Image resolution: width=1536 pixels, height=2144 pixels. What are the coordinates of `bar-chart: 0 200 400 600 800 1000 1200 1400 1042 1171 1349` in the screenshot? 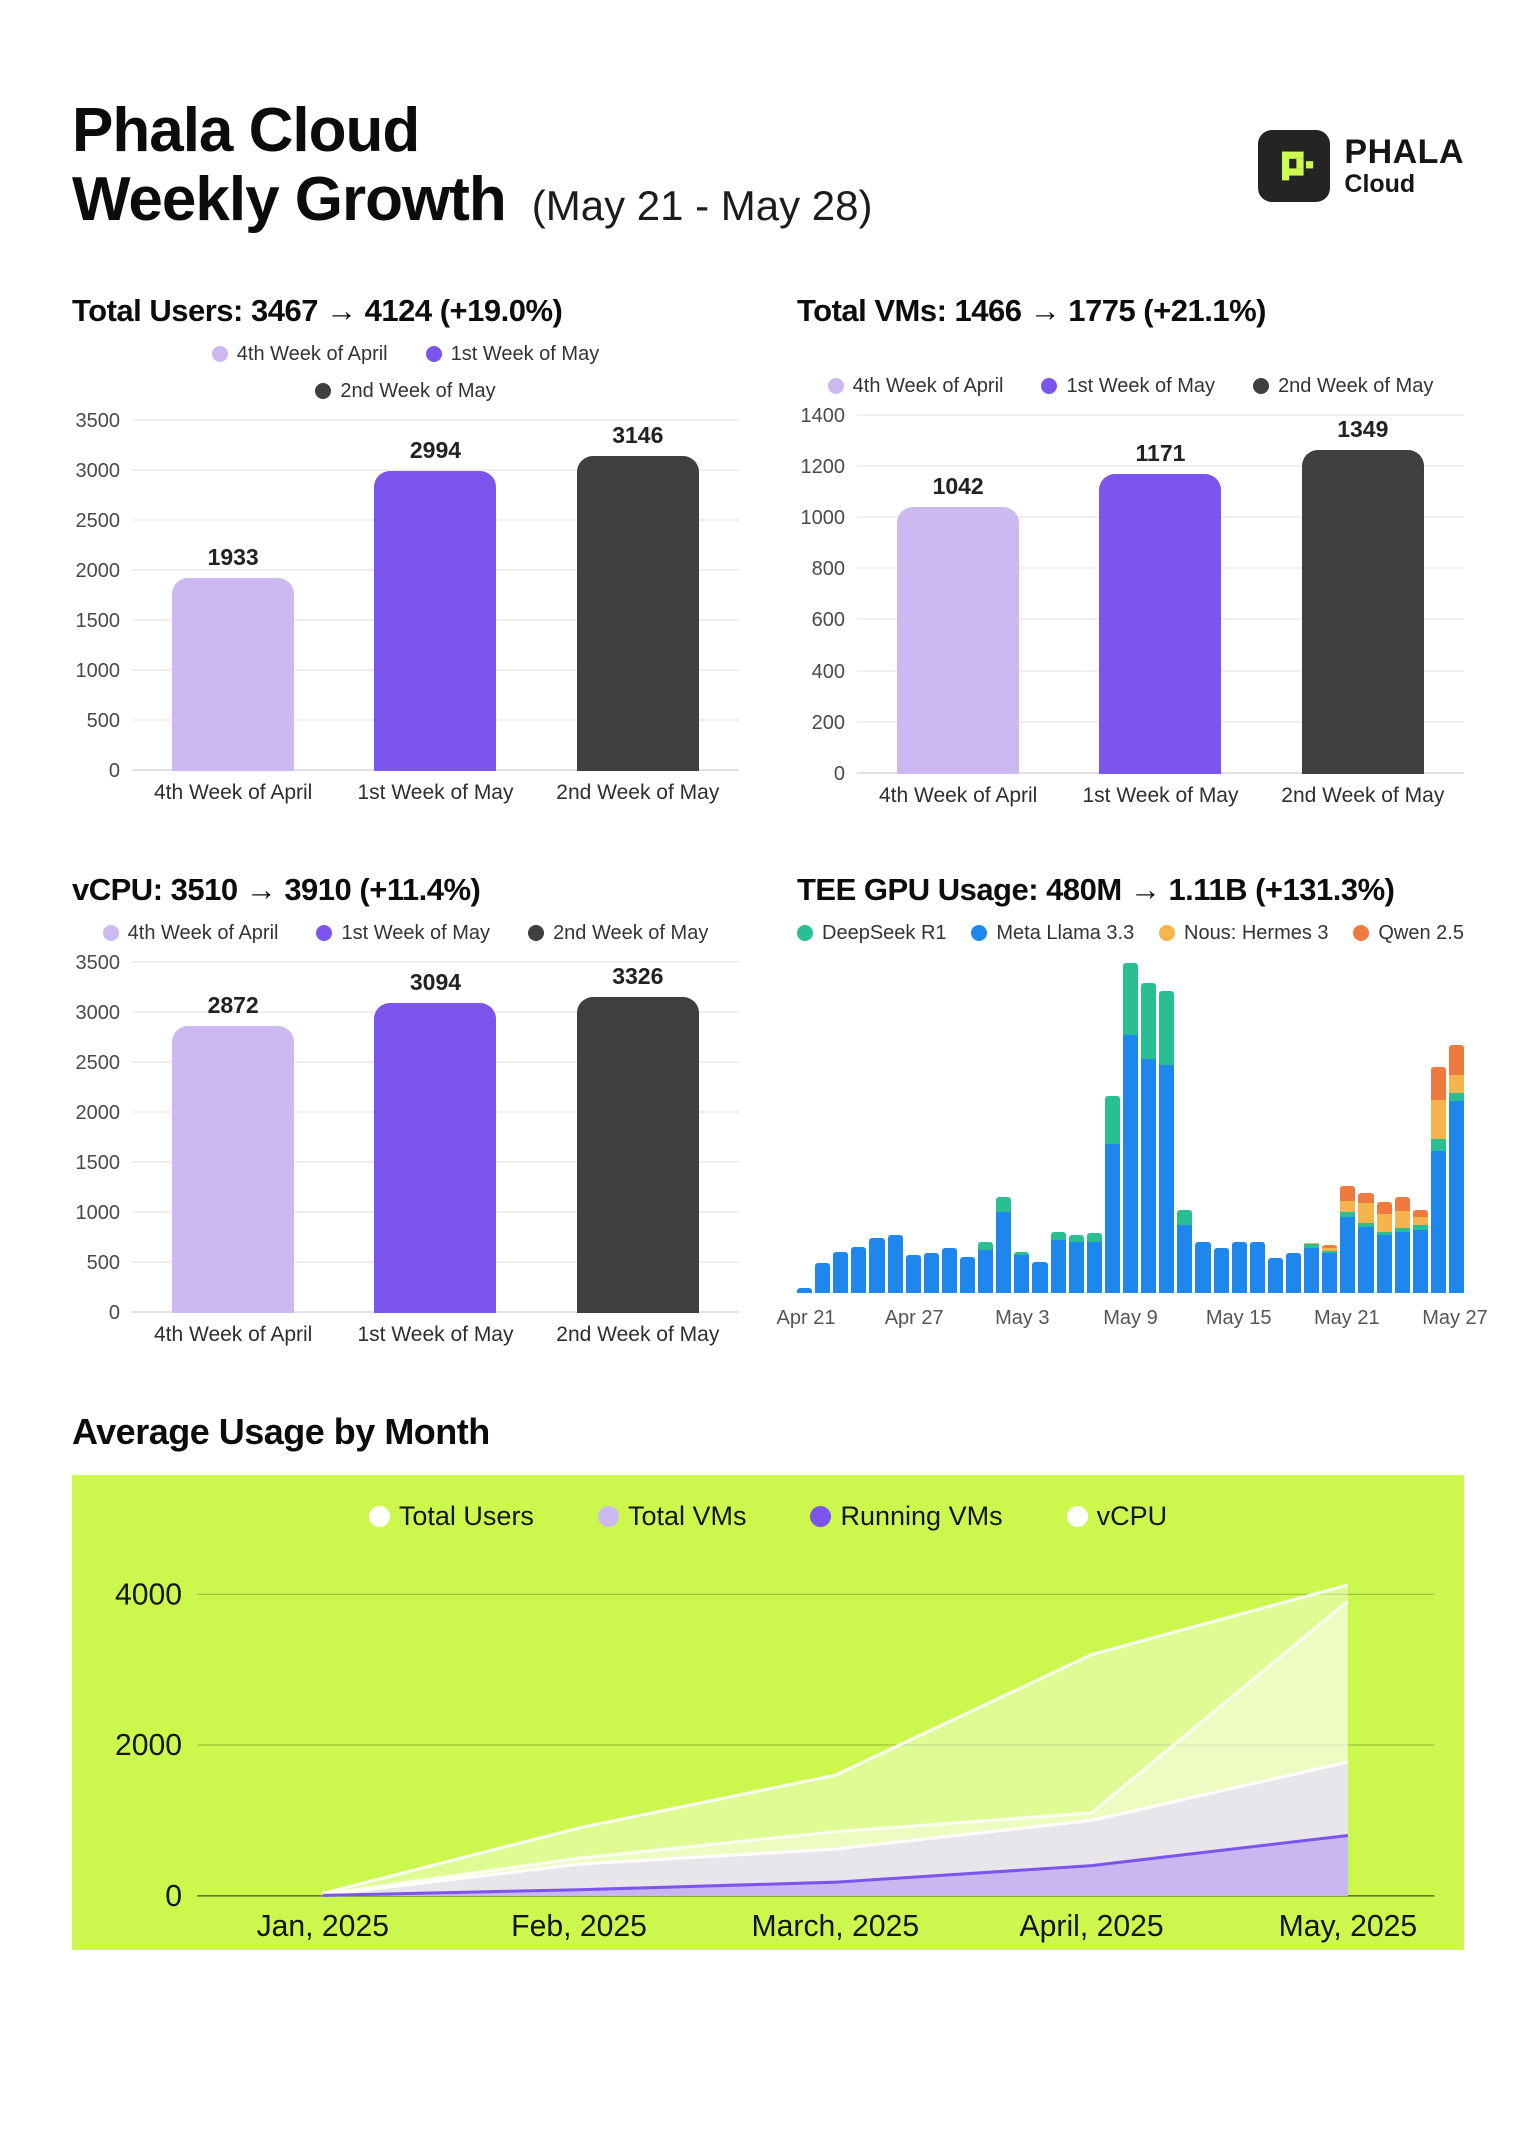 It's located at (1130, 595).